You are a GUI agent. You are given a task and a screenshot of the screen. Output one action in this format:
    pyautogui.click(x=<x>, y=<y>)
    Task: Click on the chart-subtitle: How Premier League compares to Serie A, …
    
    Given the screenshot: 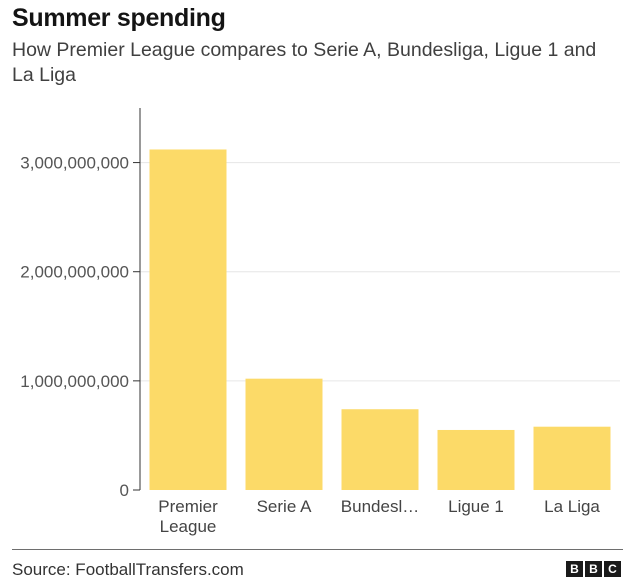 What is the action you would take?
    pyautogui.click(x=304, y=62)
    